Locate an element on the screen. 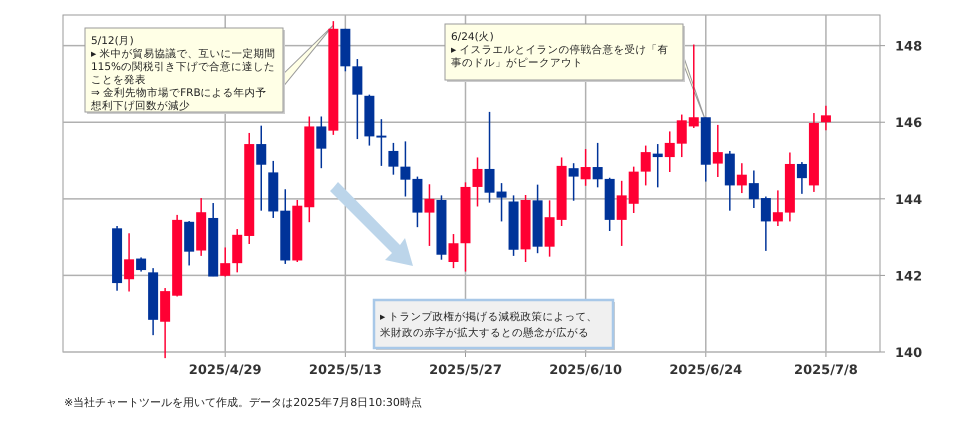  y-tick-label: 148 is located at coordinates (908, 47).